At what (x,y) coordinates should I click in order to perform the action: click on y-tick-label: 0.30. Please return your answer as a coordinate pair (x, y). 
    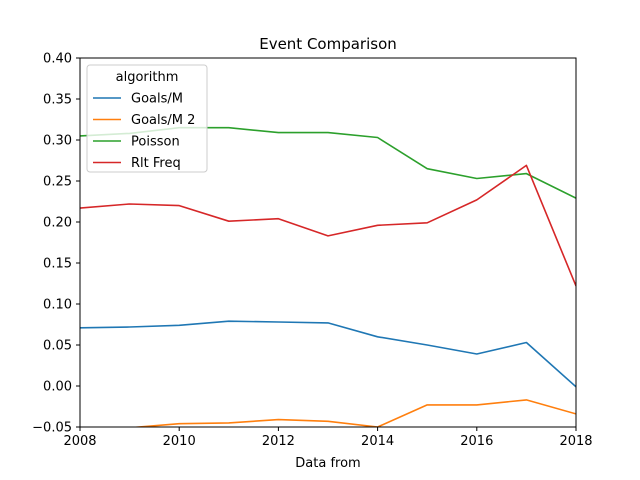
    Looking at the image, I should click on (57, 141).